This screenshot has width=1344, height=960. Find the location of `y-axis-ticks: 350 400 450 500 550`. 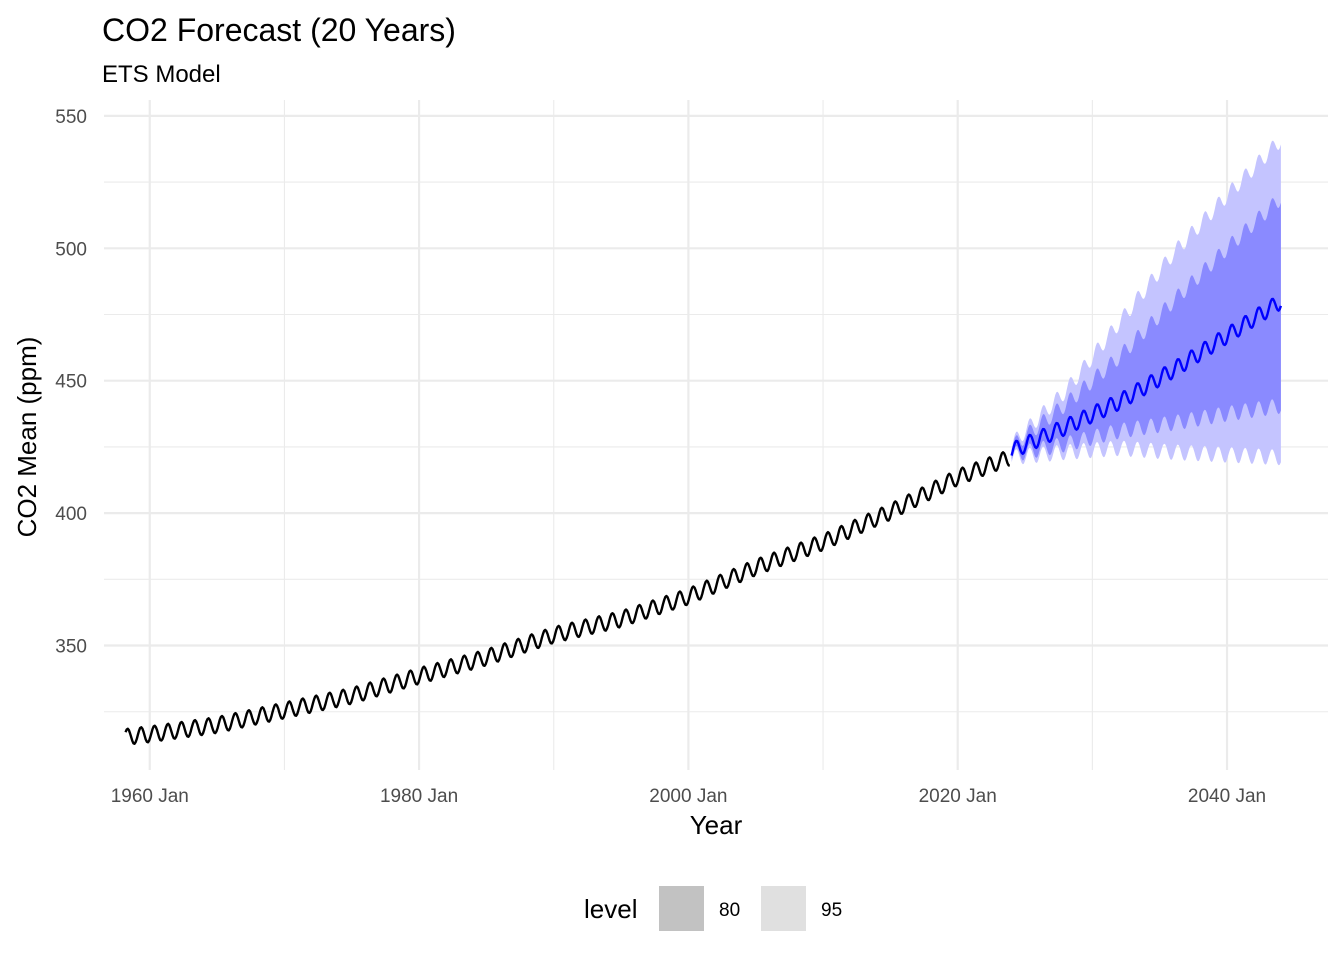

y-axis-ticks: 350 400 450 500 550 is located at coordinates (71, 382).